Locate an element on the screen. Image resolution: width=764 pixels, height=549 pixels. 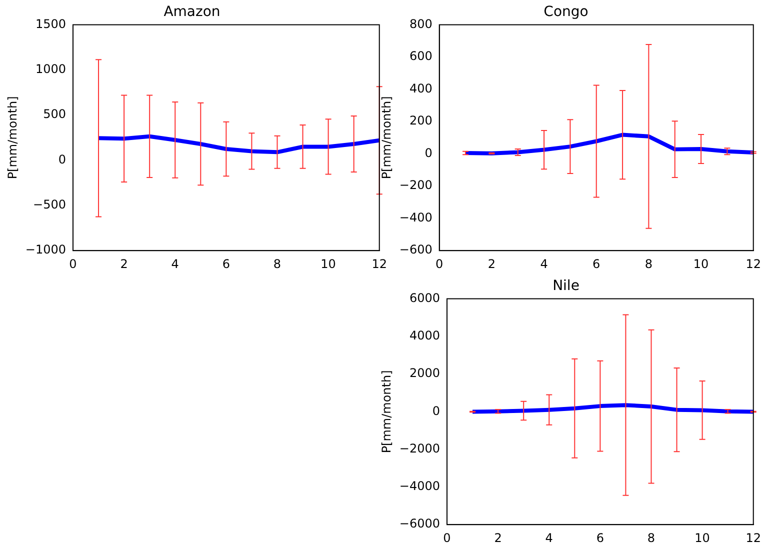
chart-title: Amazon is located at coordinates (192, 12).